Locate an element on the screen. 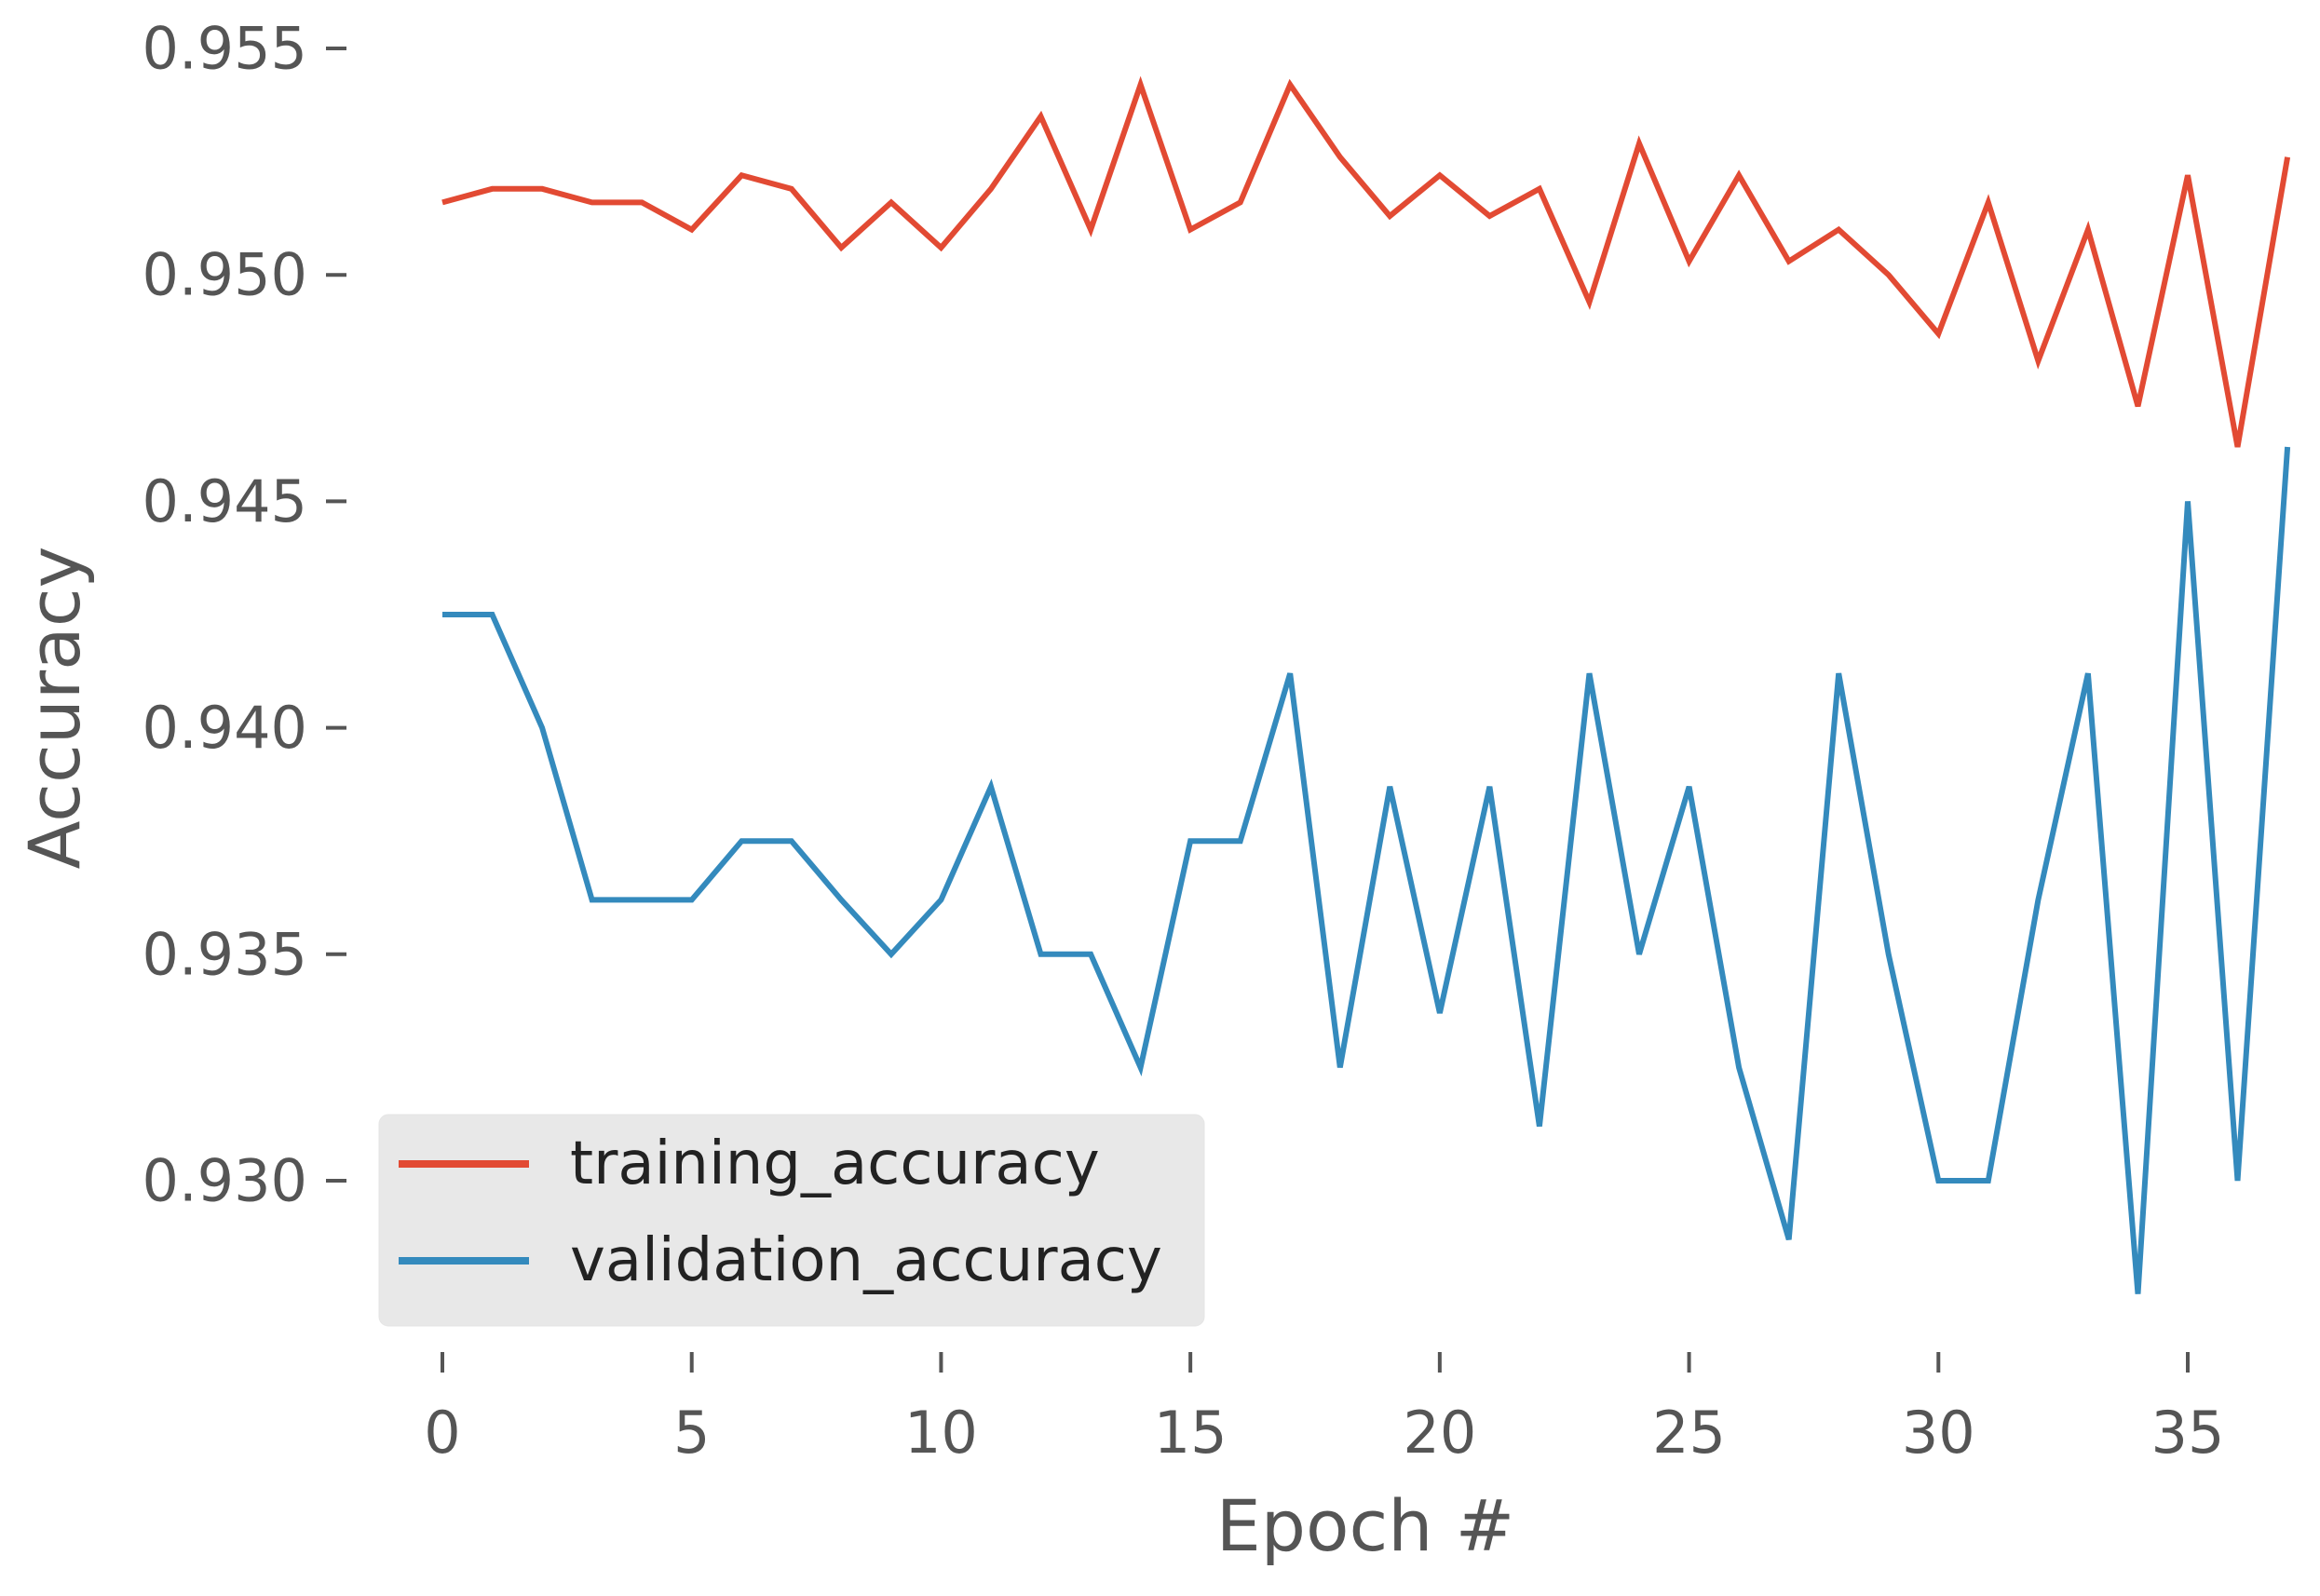 The width and height of the screenshot is (2320, 1596). y-axis-label: Accuracy is located at coordinates (54, 708).